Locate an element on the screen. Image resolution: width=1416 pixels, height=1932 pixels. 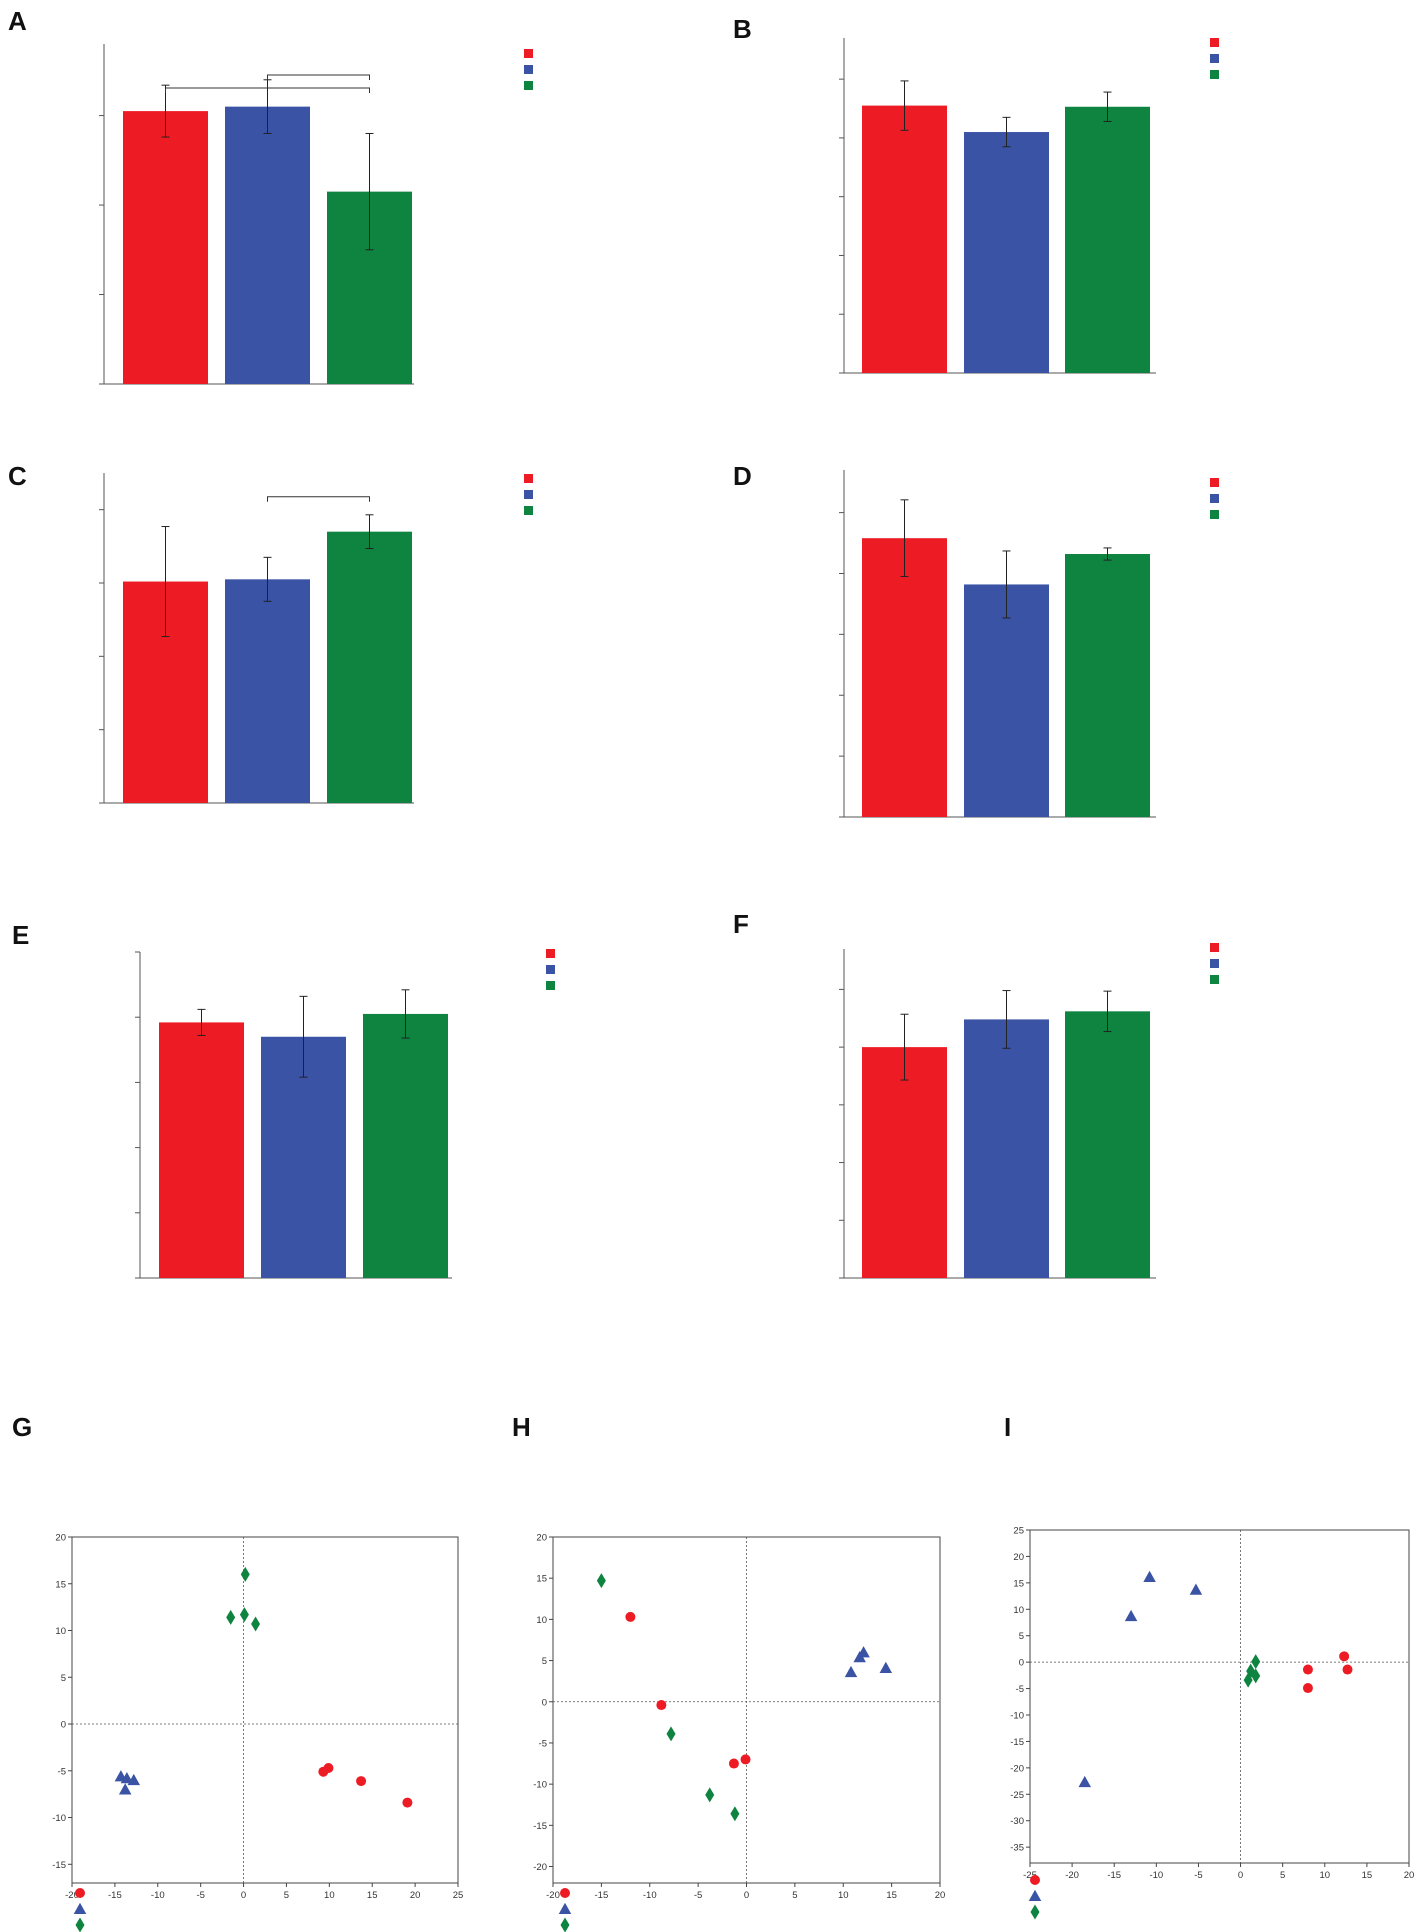
bar-B18_model is located at coordinates (267, 691).